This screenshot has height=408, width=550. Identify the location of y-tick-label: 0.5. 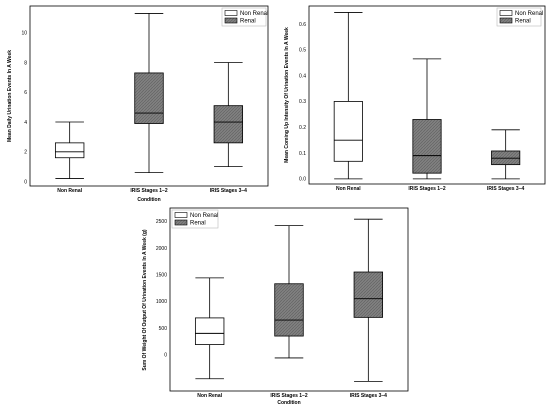
(302, 51).